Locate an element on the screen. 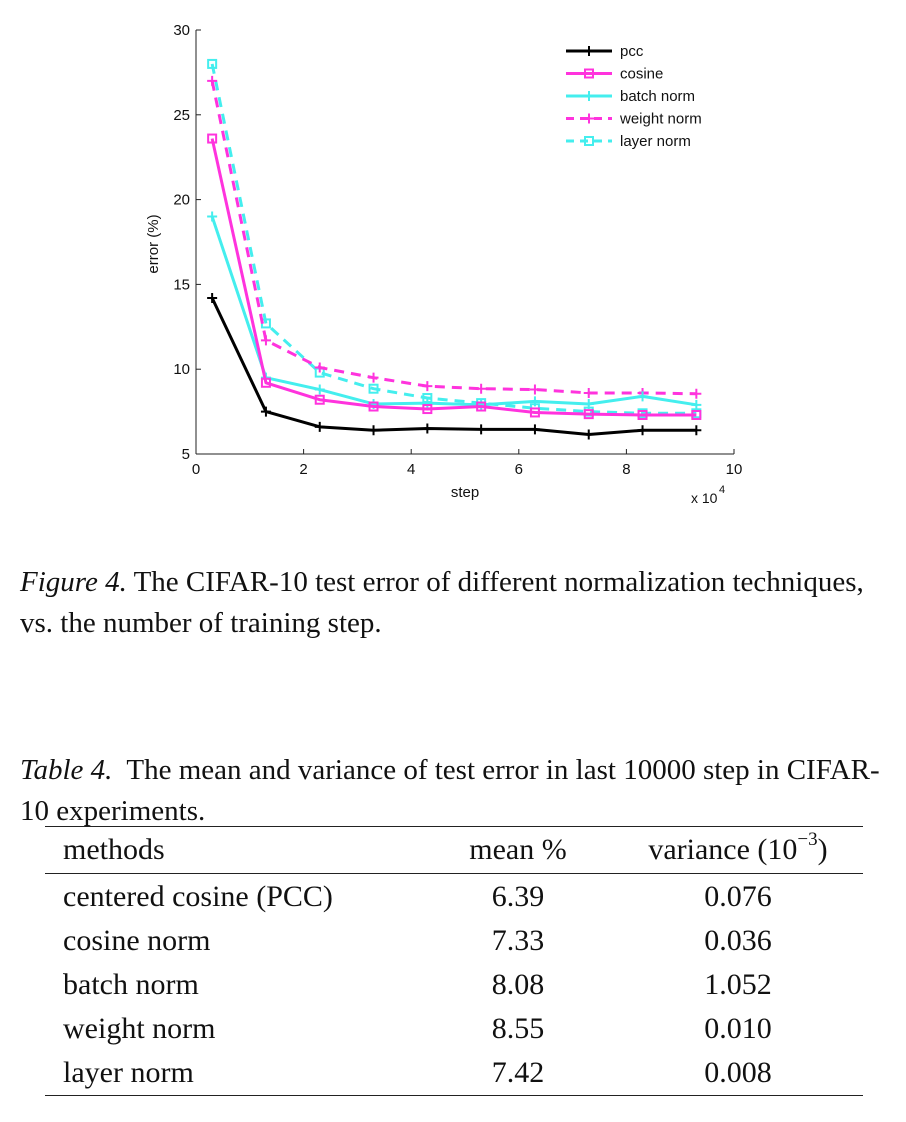  series-line-pcc is located at coordinates (453, 366).